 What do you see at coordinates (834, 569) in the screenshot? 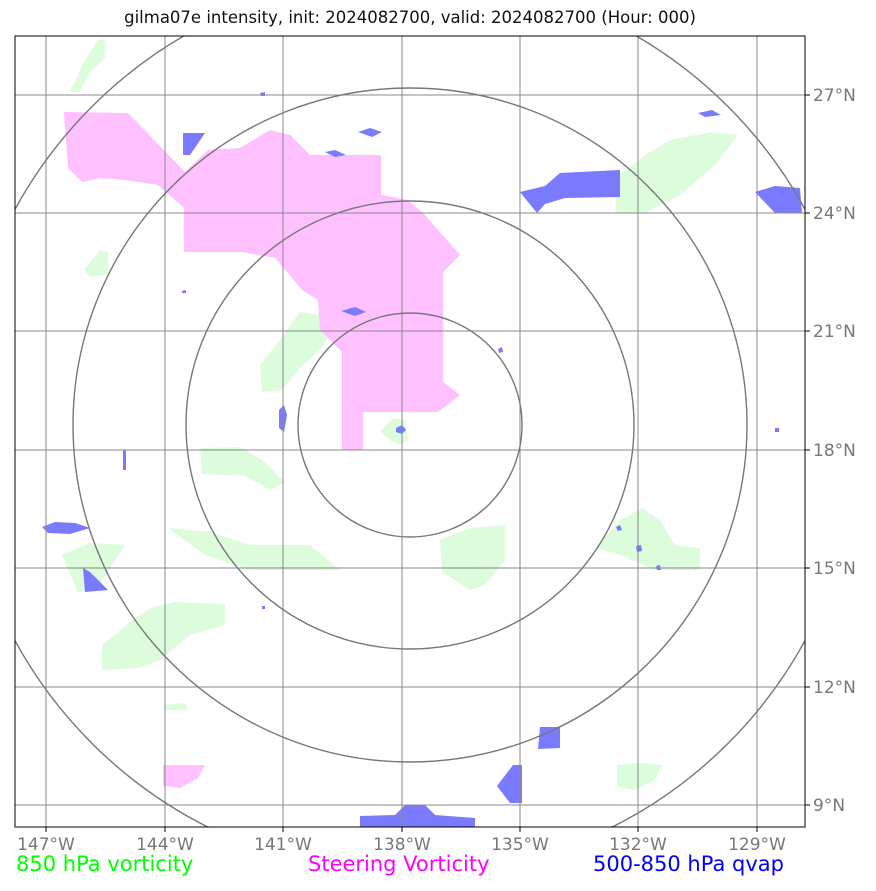
I see `lat-tick-label: 15°N` at bounding box center [834, 569].